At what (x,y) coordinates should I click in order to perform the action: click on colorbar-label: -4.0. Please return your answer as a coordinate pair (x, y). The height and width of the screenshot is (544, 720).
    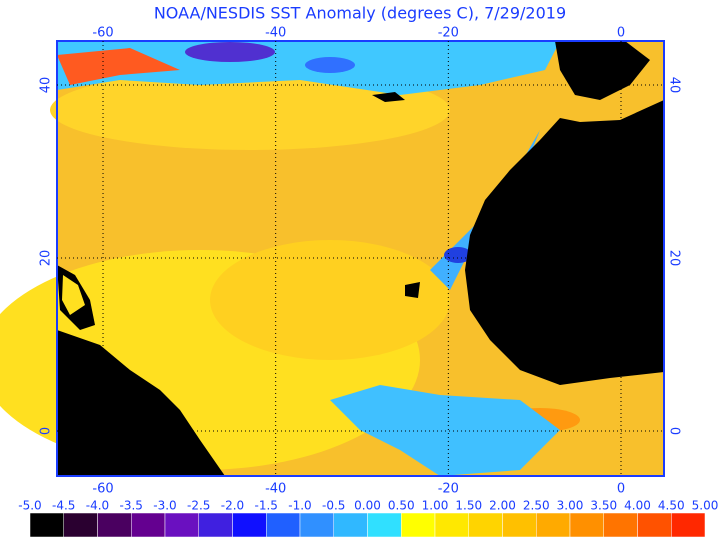
    Looking at the image, I should click on (97, 506).